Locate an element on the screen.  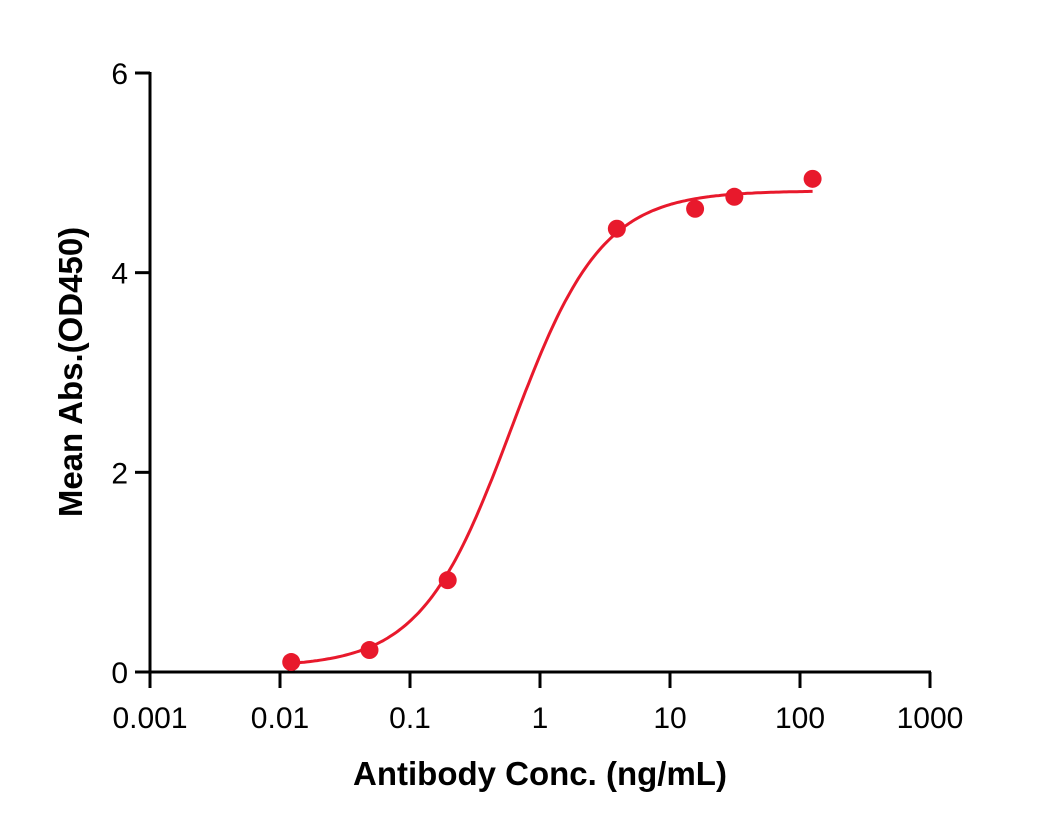
x-tick-label: 0.01 is located at coordinates (280, 718).